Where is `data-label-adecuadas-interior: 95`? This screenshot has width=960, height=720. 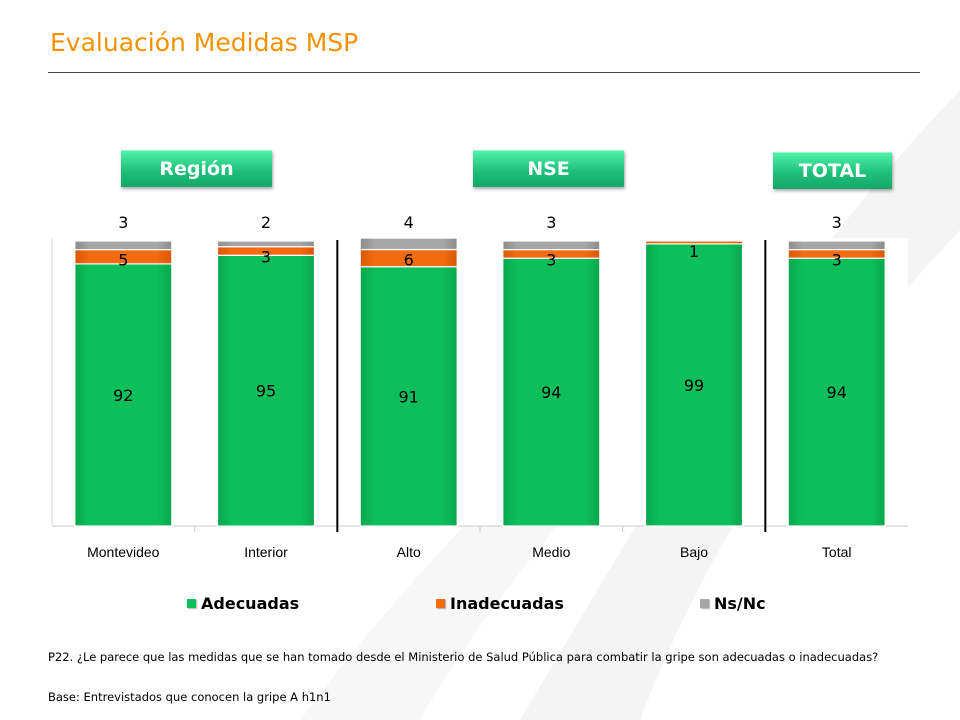
data-label-adecuadas-interior: 95 is located at coordinates (266, 391).